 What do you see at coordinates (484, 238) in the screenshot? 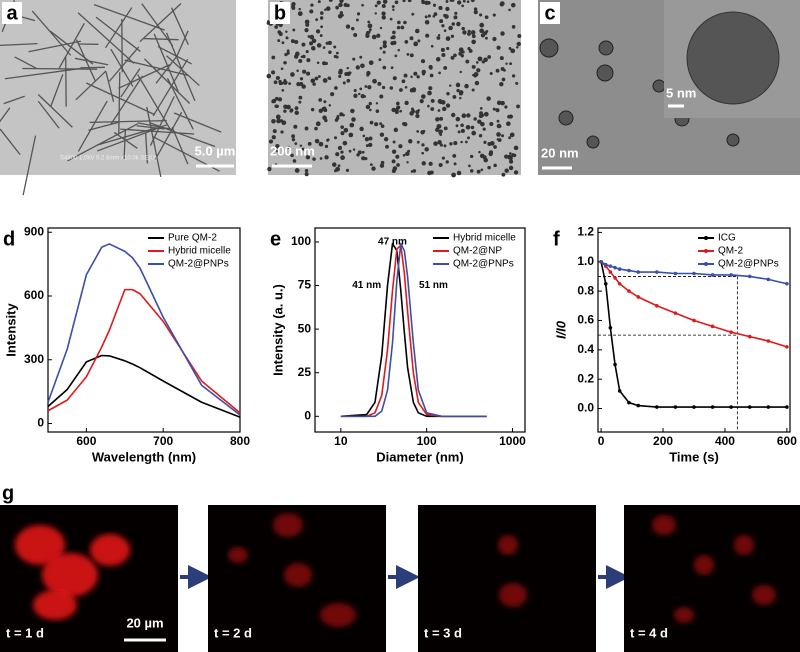
I see `legend-label: Hybrid micelle` at bounding box center [484, 238].